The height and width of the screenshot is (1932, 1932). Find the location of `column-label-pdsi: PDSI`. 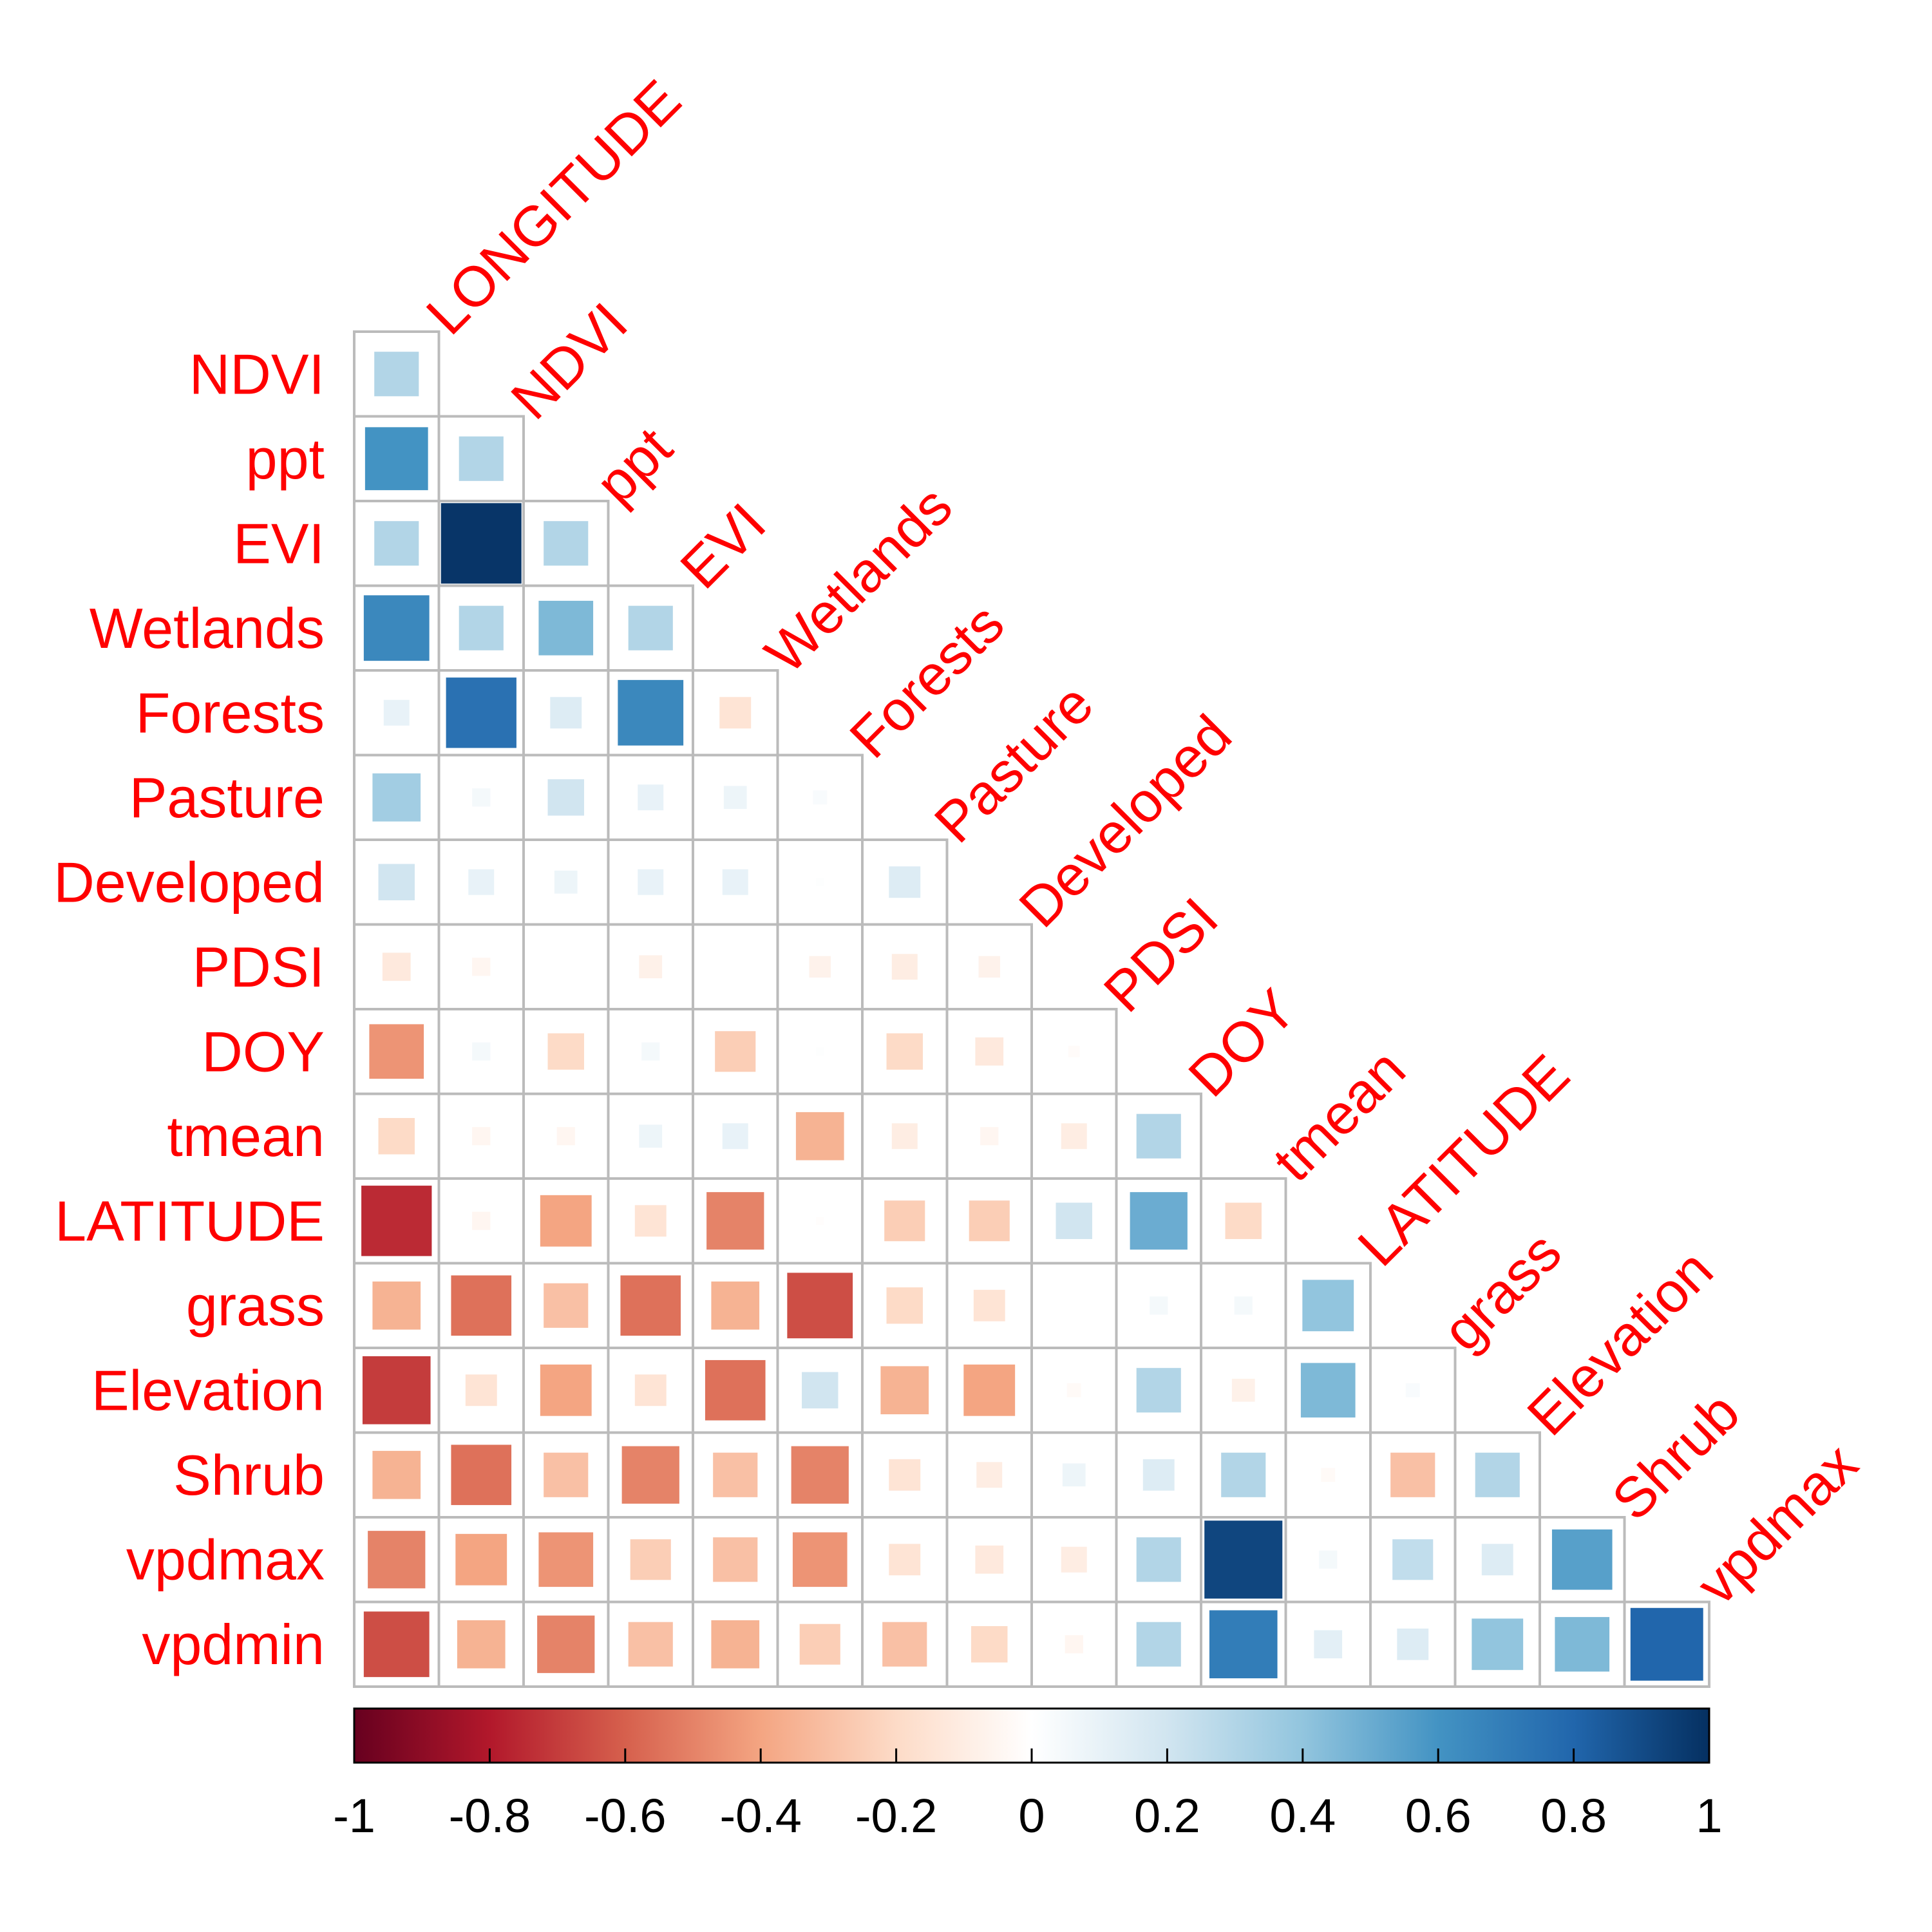

column-label-pdsi: PDSI is located at coordinates (1161, 955).